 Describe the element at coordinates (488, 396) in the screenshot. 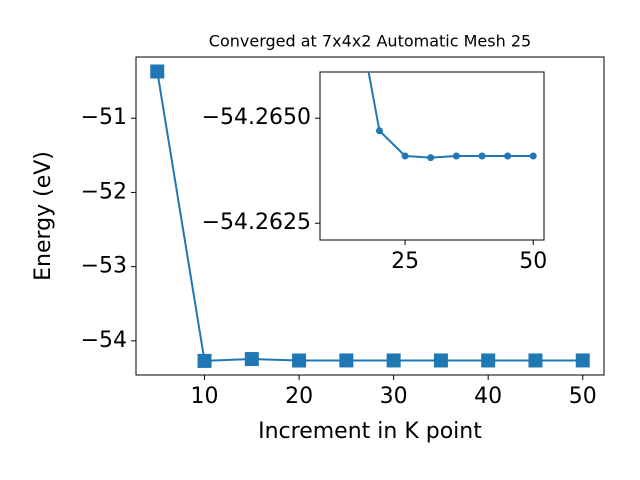

I see `x-tick-label: 40` at that location.